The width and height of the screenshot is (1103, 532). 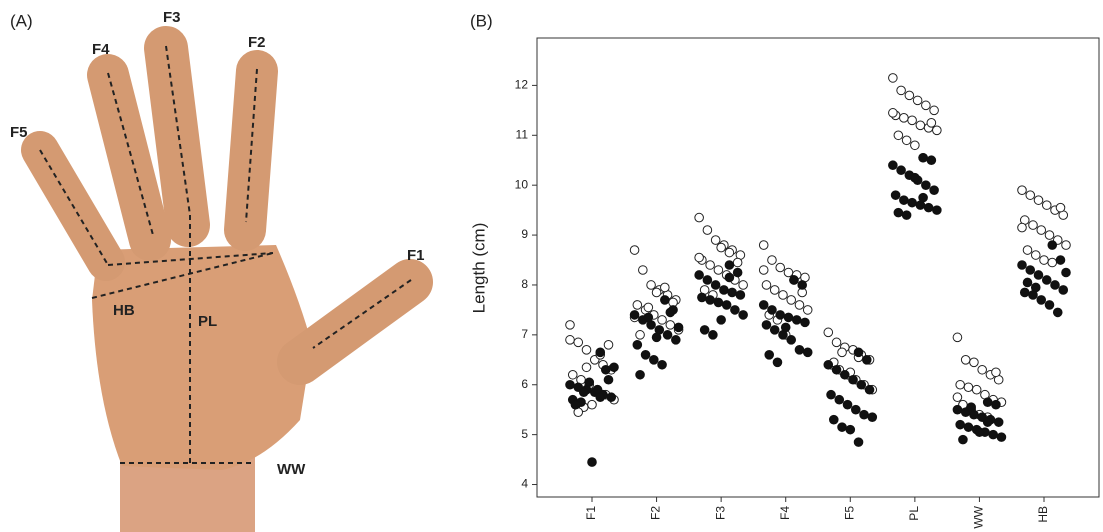 What do you see at coordinates (656, 513) in the screenshot?
I see `x-tick-label: F2` at bounding box center [656, 513].